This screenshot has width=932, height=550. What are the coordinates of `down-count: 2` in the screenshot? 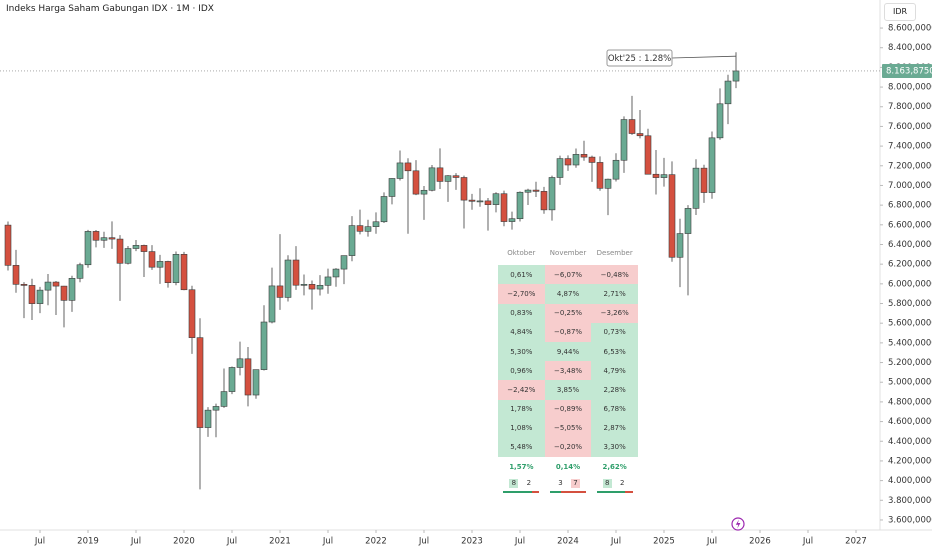 It's located at (529, 482).